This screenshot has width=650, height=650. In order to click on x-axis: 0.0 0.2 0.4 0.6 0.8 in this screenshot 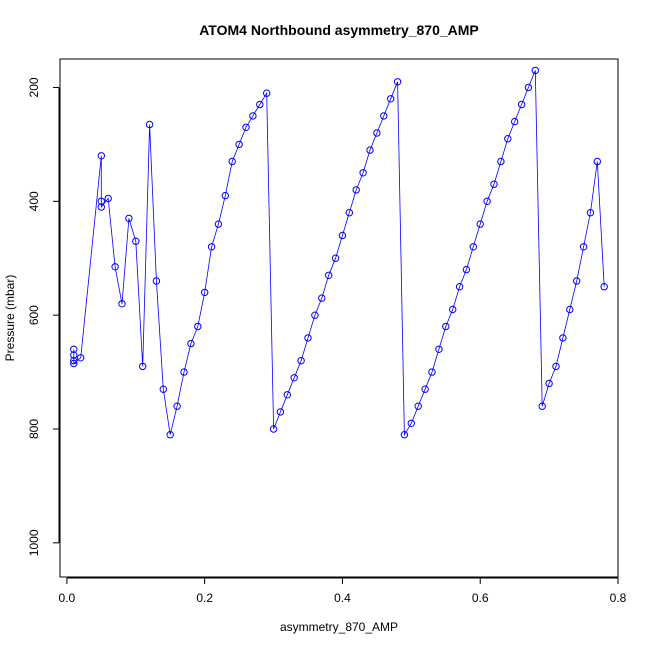, I will do `click(343, 591)`.